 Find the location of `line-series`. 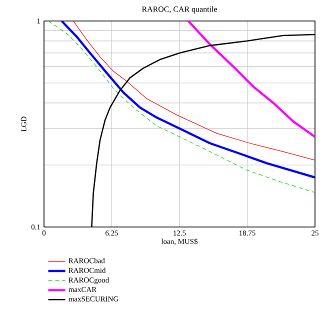

line-series is located at coordinates (251, 79).